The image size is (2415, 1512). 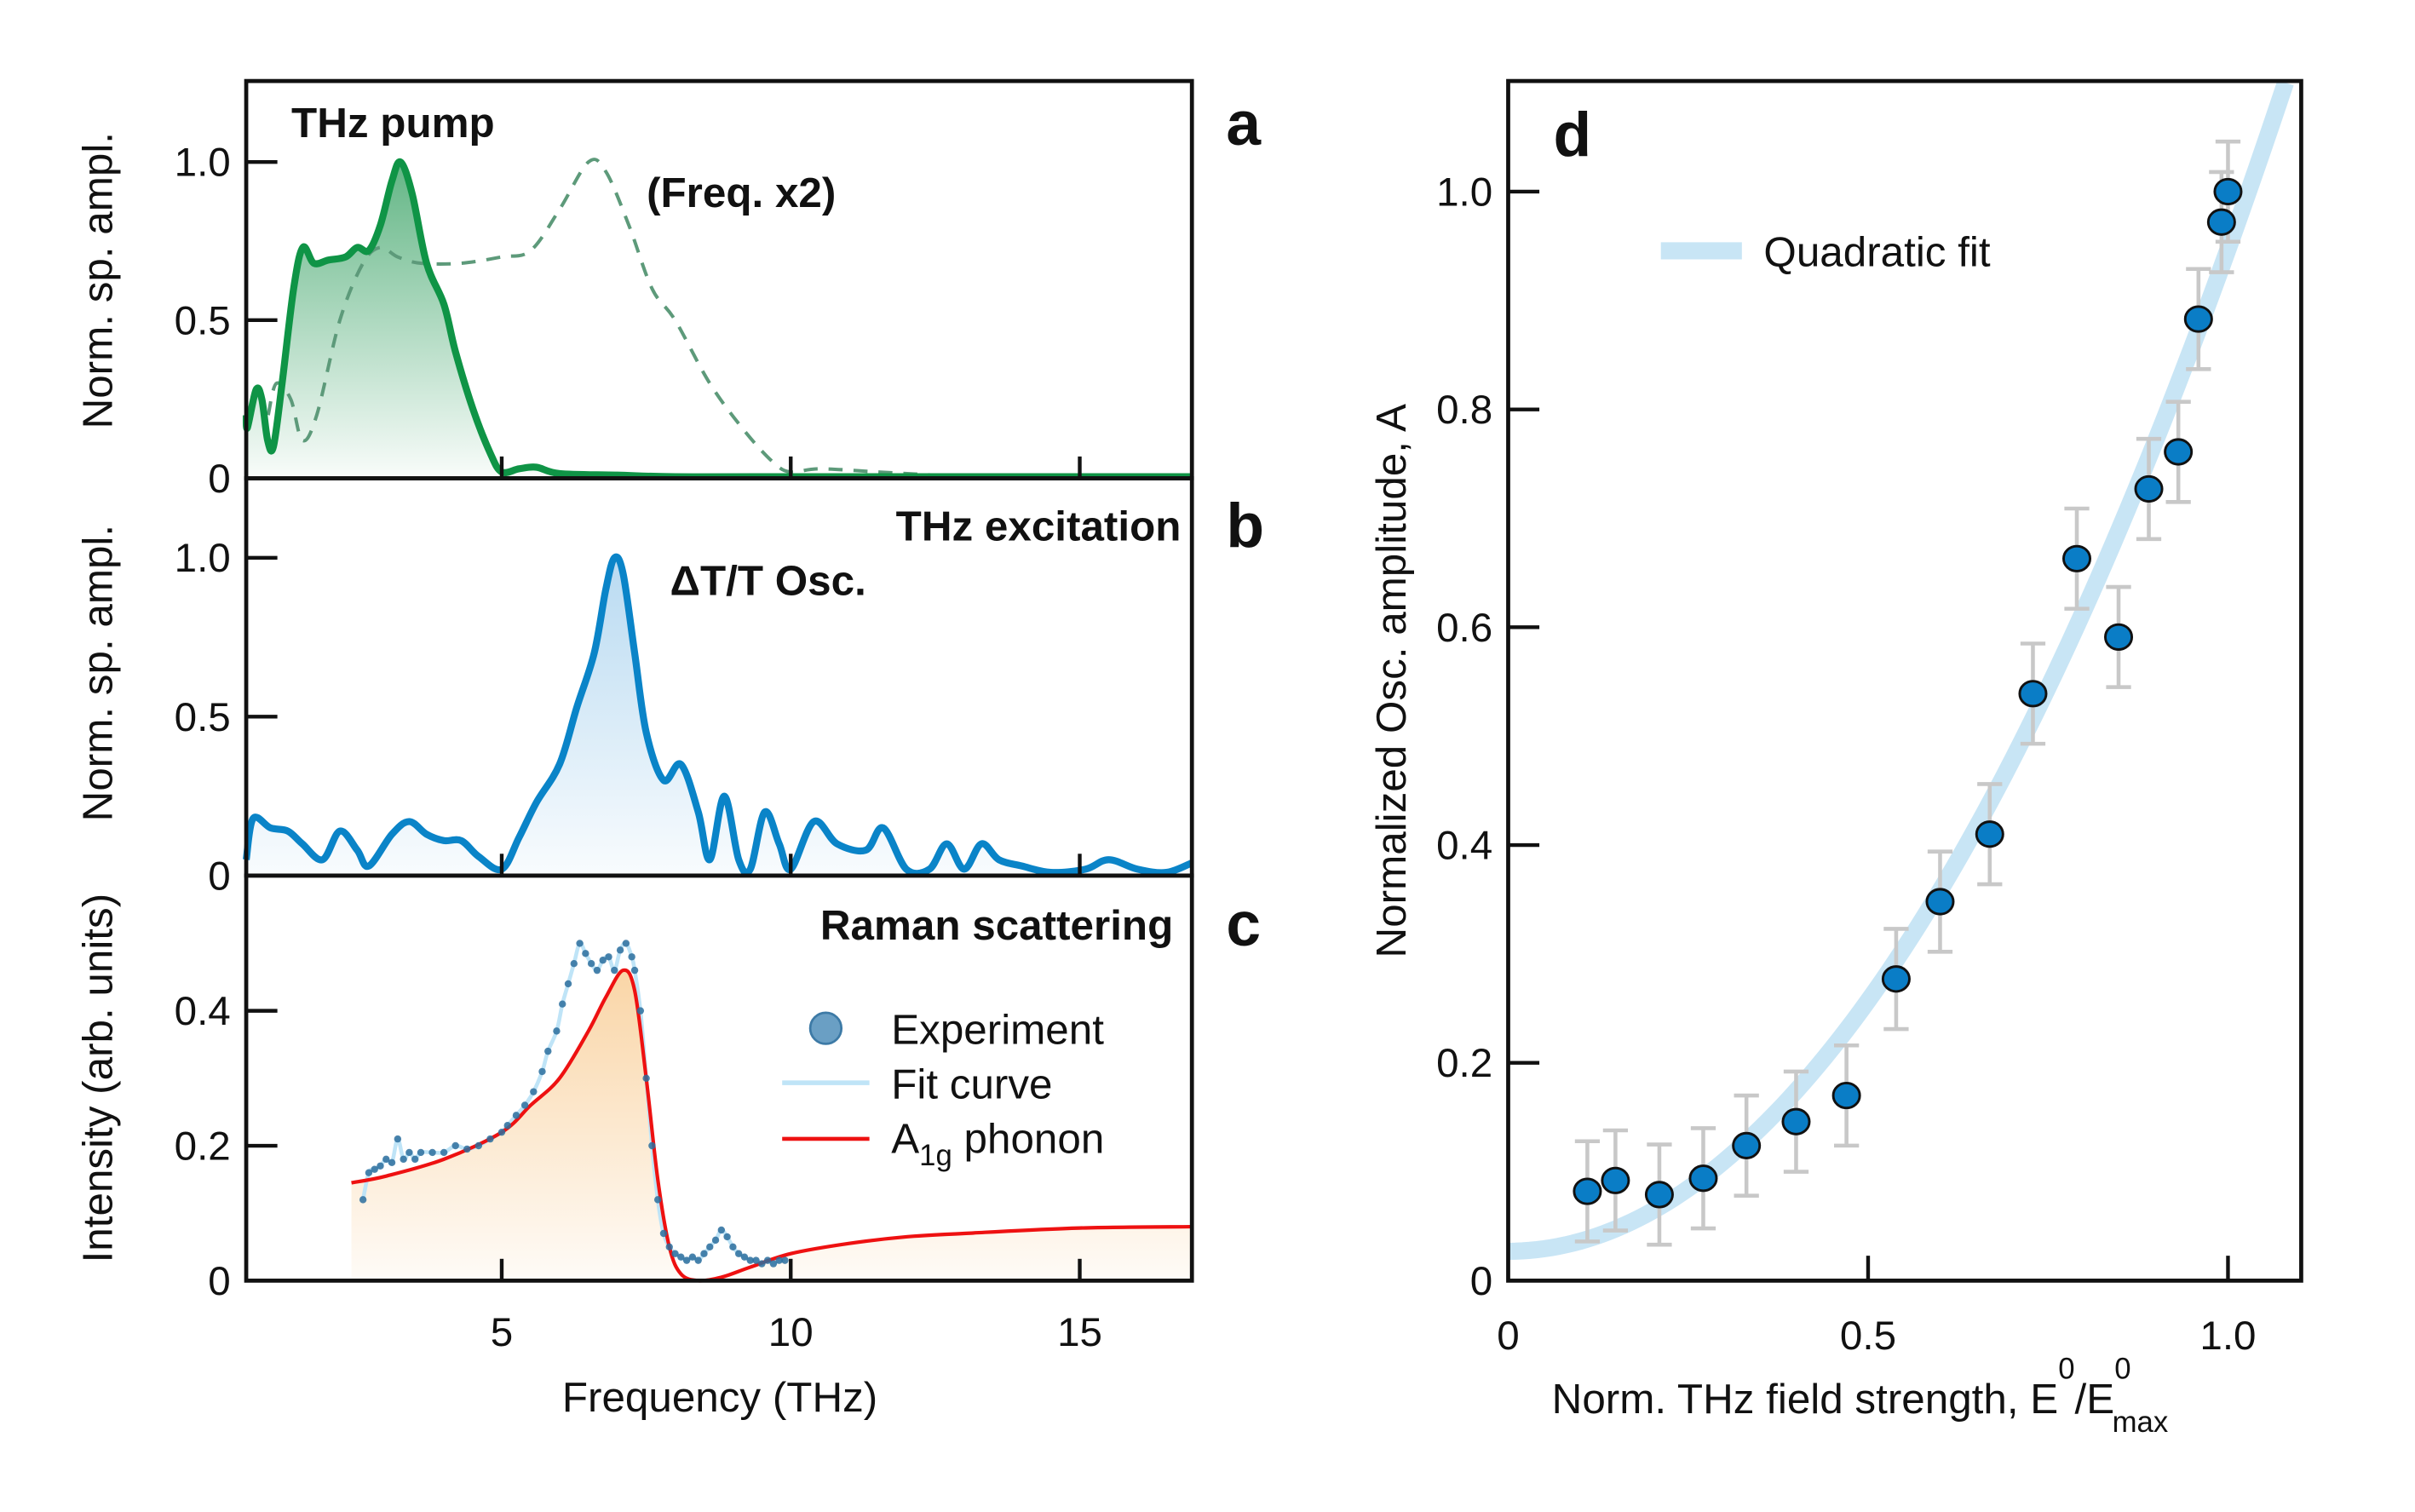 I want to click on panel-c-legend: Experiment Fit curve A1g phonon, so click(x=943, y=1089).